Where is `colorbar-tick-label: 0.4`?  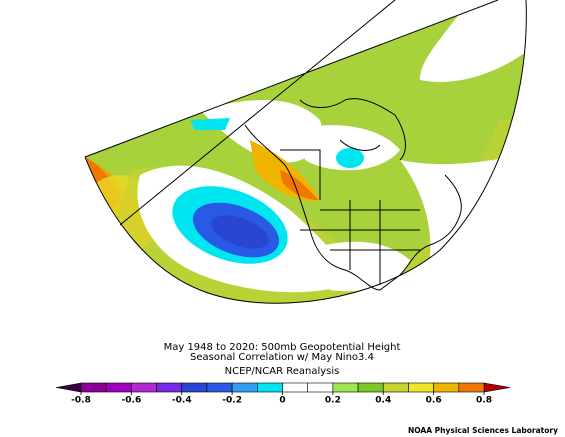
colorbar-tick-label: 0.4 is located at coordinates (383, 401).